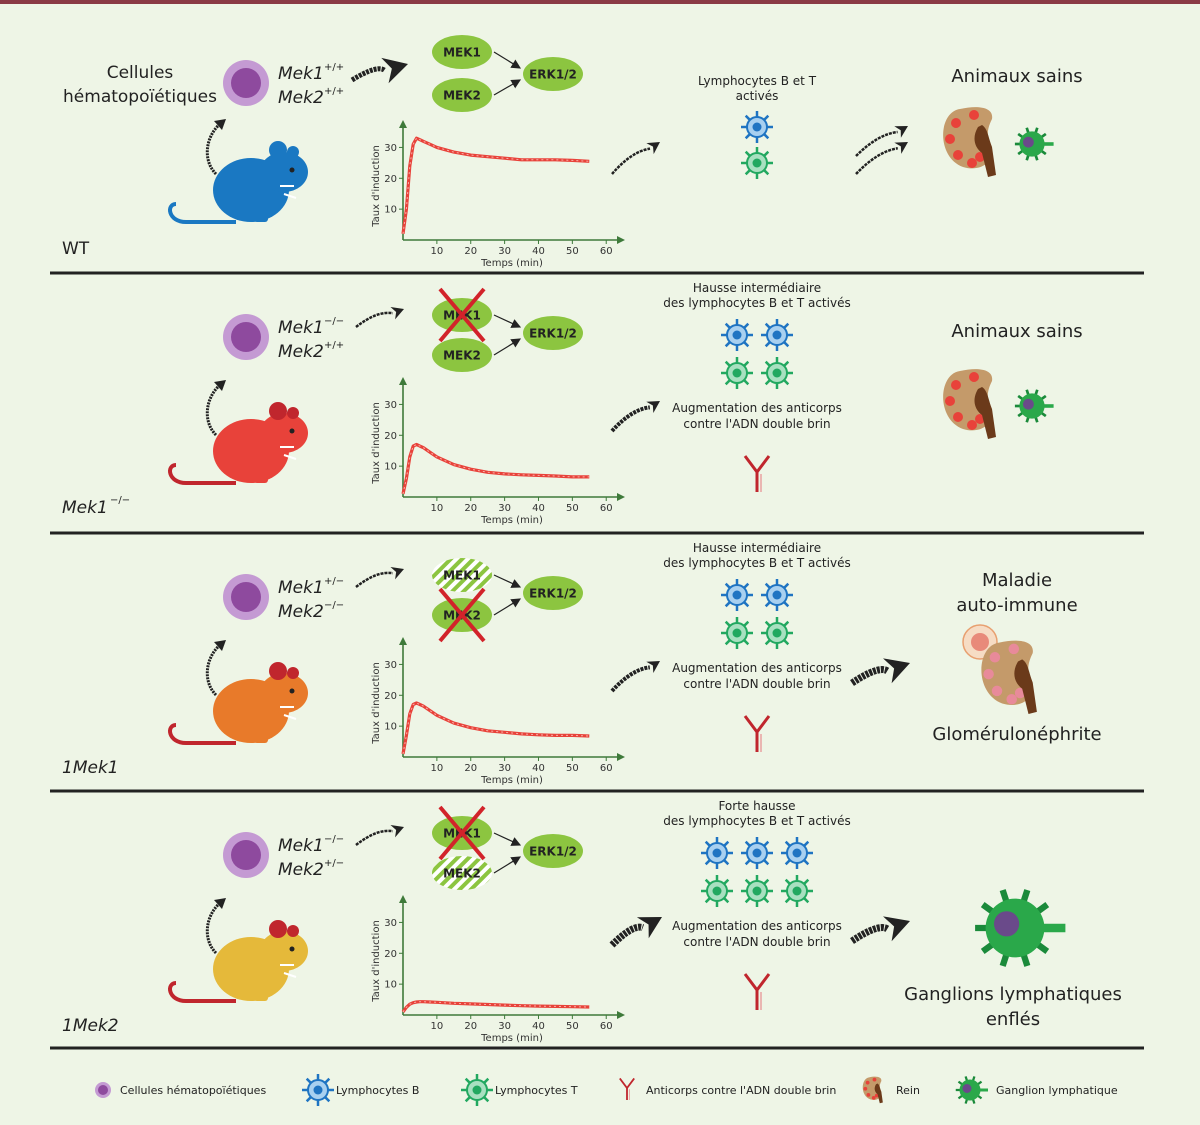 This screenshot has height=1125, width=1200. I want to click on cell-origin-arrow, so click(215, 147).